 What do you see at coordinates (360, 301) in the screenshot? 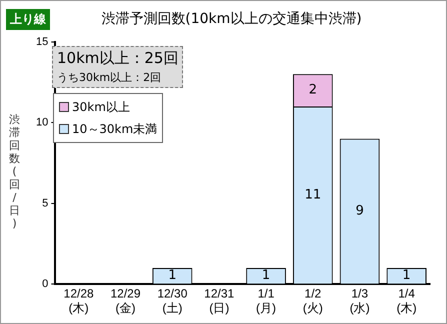
I see `x-tick-label: 1/3 (水)` at bounding box center [360, 301].